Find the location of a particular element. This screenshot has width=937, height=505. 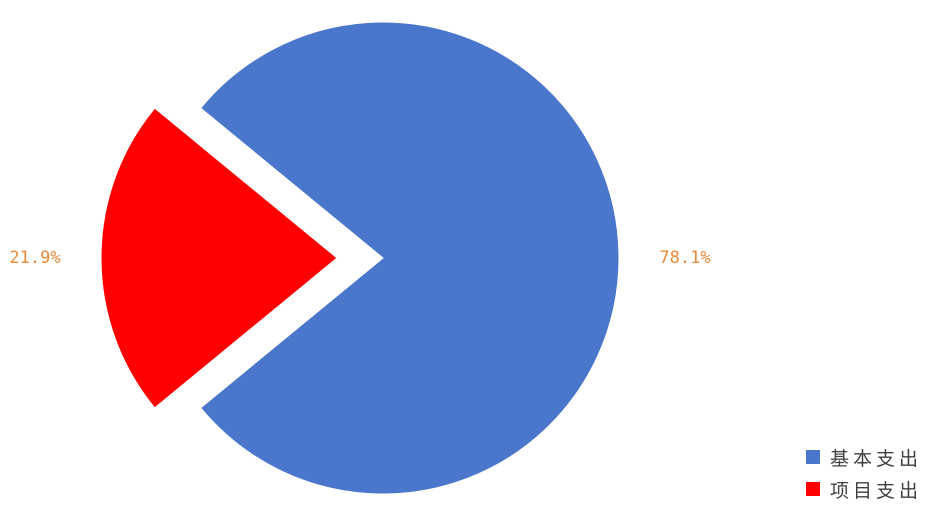

legend: 基本支出 项目支出 is located at coordinates (864, 473).